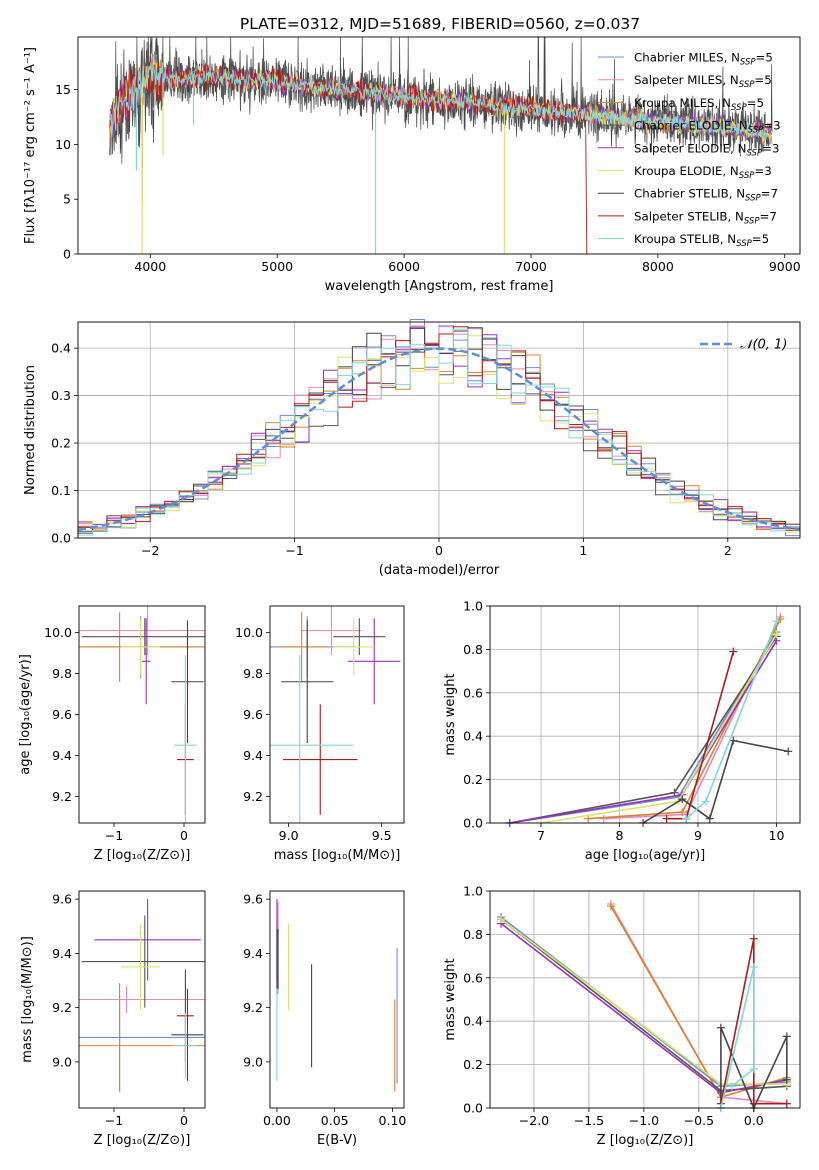 The height and width of the screenshot is (1170, 819). I want to click on x-tick-label: 0.00, so click(277, 1120).